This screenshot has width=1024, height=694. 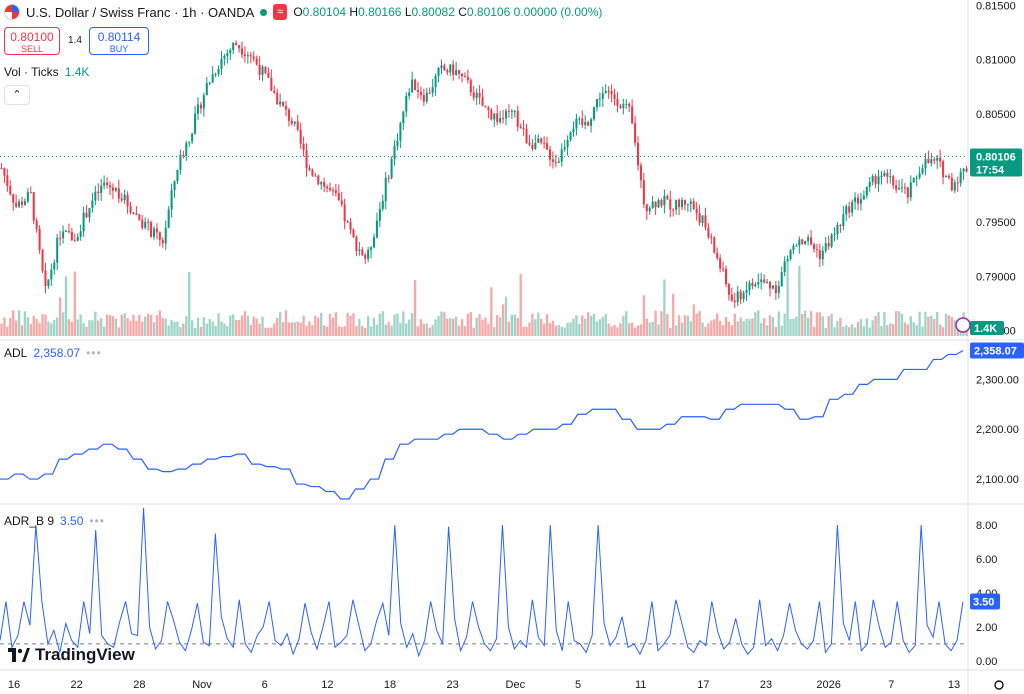 I want to click on last-price-tag, so click(x=996, y=162).